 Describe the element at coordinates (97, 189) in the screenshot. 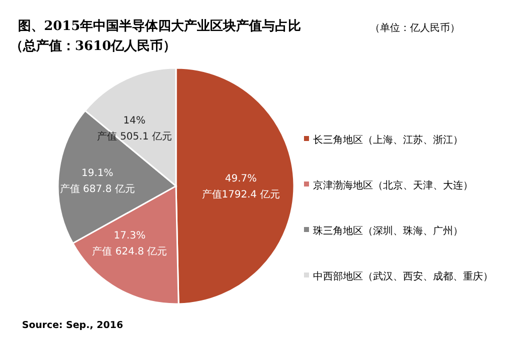

I see `text: 产值 687.8 亿元` at that location.